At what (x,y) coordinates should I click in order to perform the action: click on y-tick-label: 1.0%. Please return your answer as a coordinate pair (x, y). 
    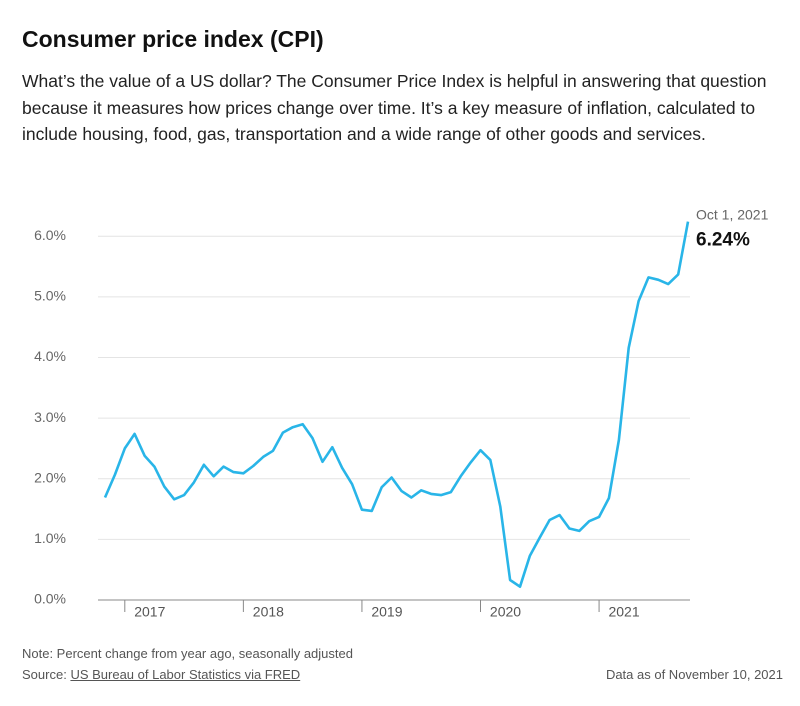
    Looking at the image, I should click on (50, 538).